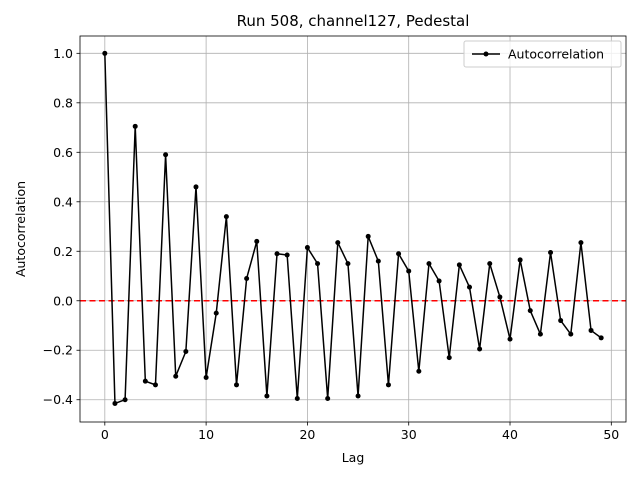 The image size is (640, 480). I want to click on y-tick-label: 0.0, so click(63, 300).